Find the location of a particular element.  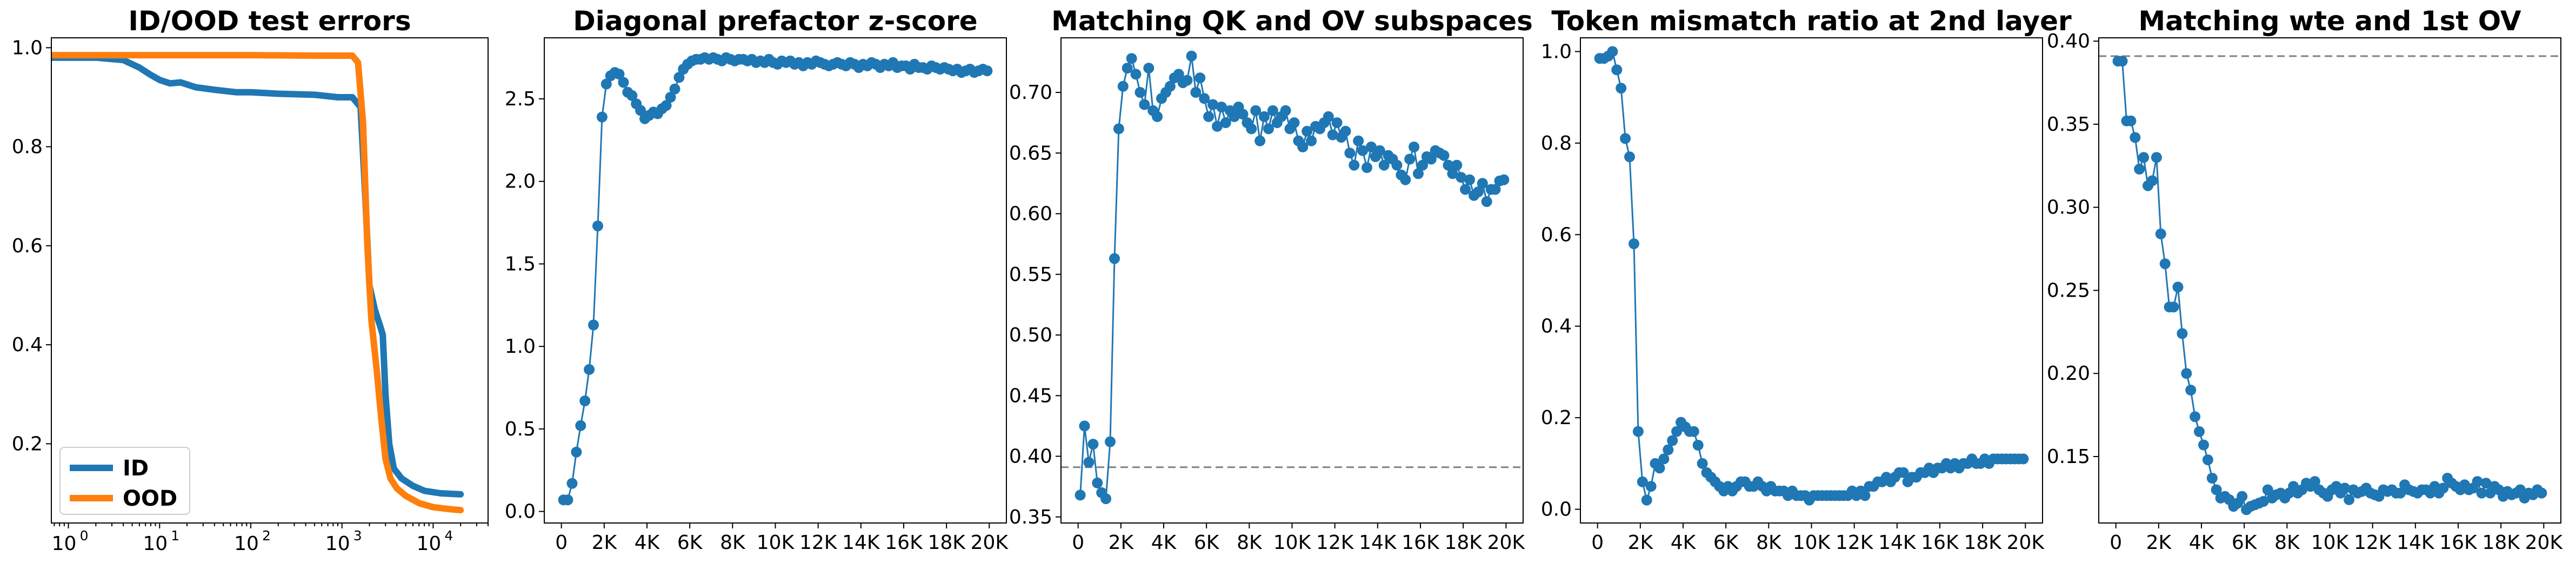

plot-area is located at coordinates (1292, 277).